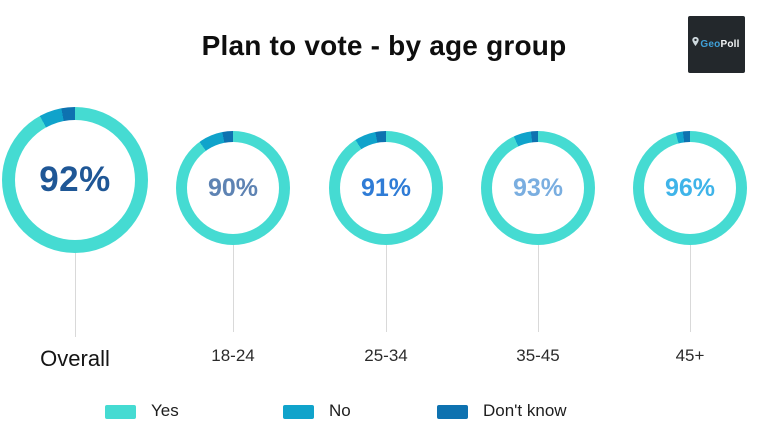 This screenshot has width=768, height=432. I want to click on legend-item-no: No, so click(317, 411).